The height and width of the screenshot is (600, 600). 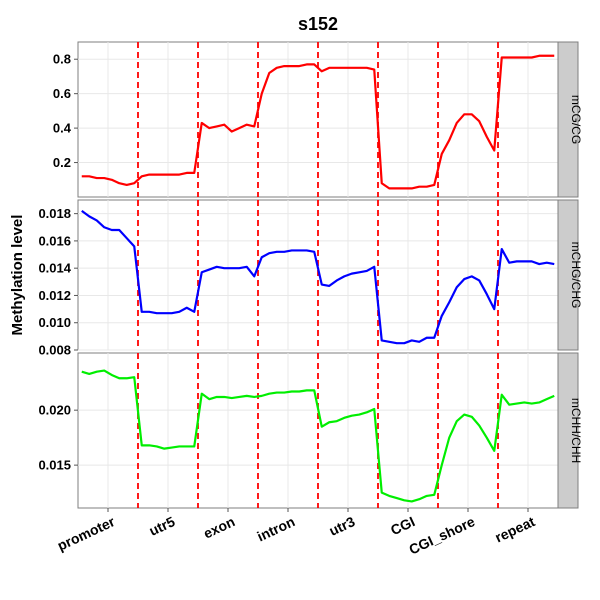 I want to click on x-tick-label: intron, so click(x=276, y=528).